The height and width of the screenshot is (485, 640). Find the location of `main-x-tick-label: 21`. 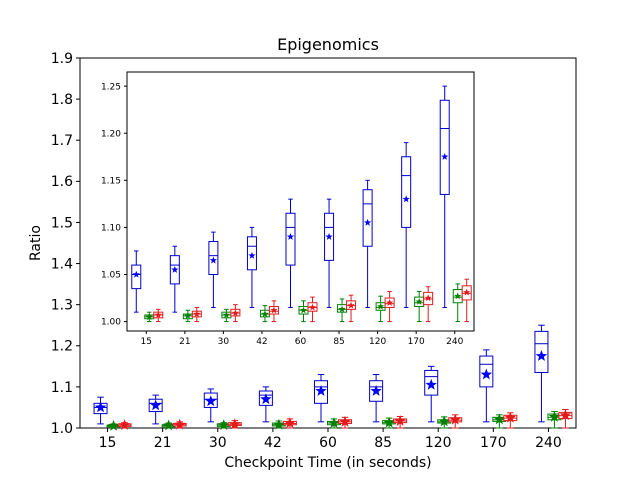

main-x-tick-label: 21 is located at coordinates (163, 443).